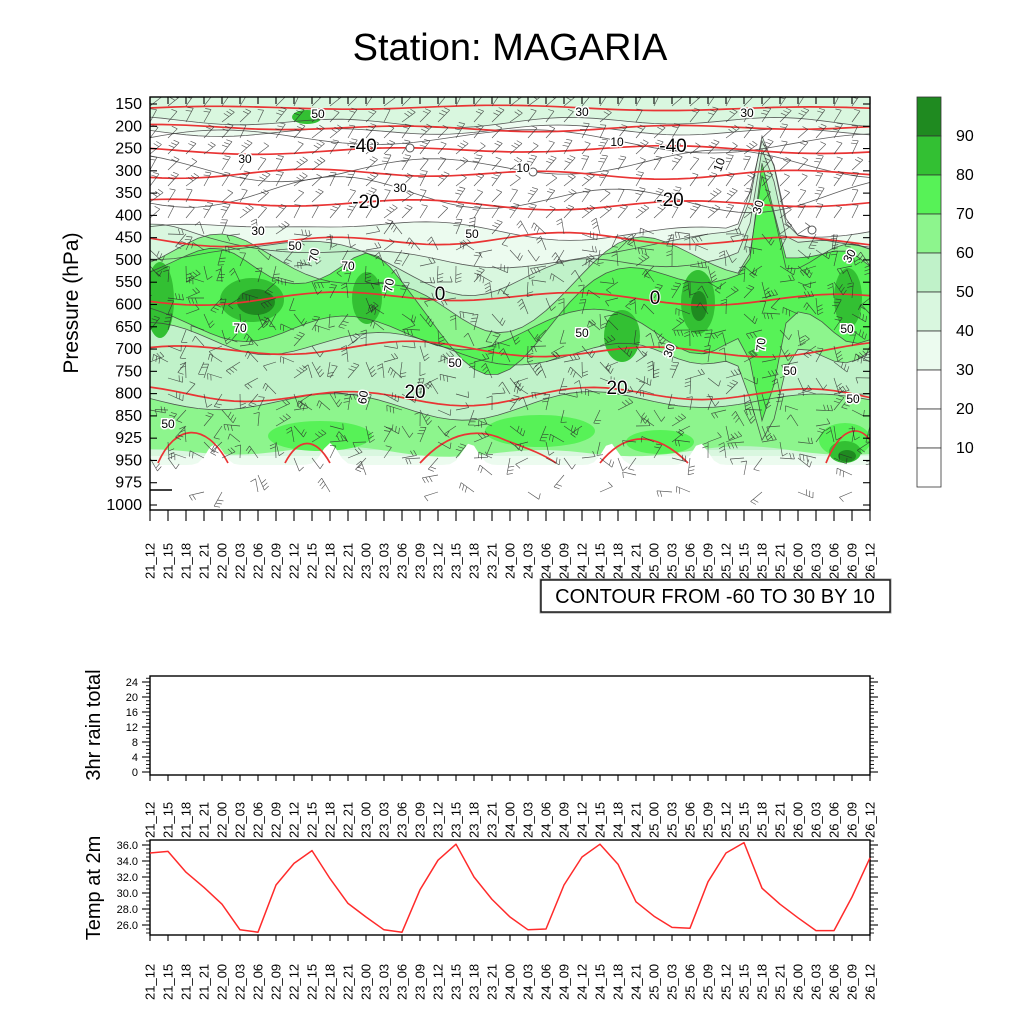  What do you see at coordinates (168, 982) in the screenshot?
I see `time-tick-label: 21_15` at bounding box center [168, 982].